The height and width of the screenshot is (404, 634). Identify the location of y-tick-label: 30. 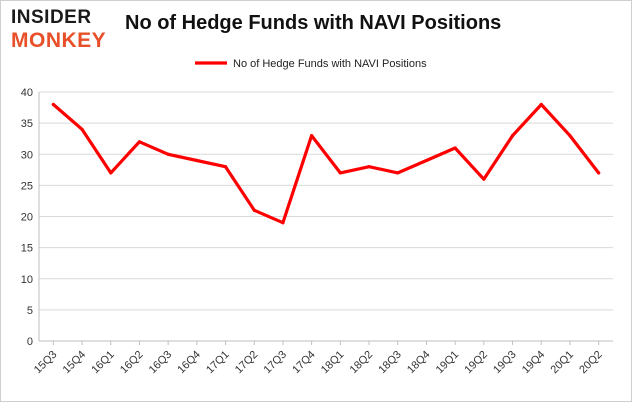
(27, 155).